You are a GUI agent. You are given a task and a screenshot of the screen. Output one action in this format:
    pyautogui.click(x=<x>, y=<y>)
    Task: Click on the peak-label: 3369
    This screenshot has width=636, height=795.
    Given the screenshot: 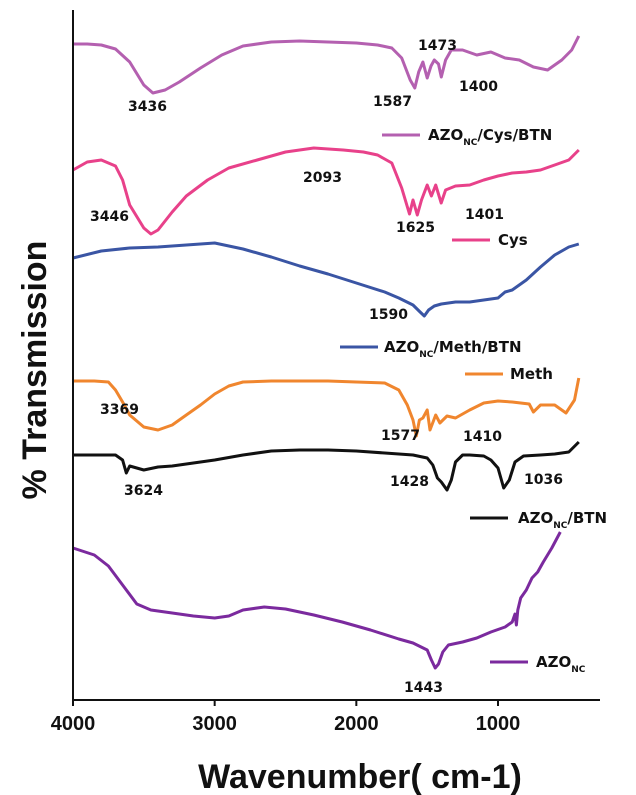 What is the action you would take?
    pyautogui.click(x=119, y=410)
    